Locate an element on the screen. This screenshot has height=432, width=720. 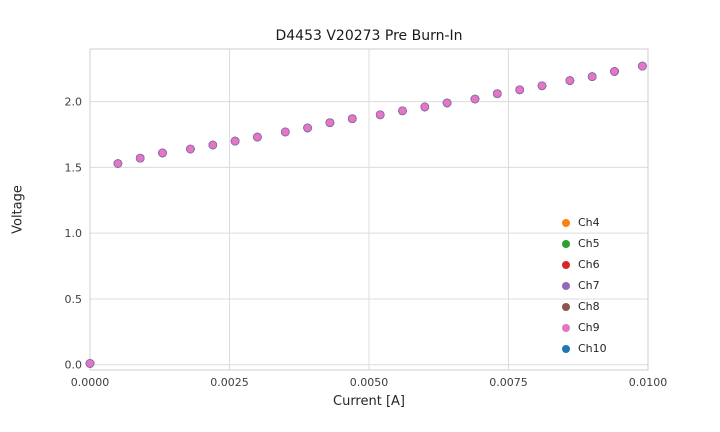
svg-text: 1.5 is located at coordinates (74, 167).